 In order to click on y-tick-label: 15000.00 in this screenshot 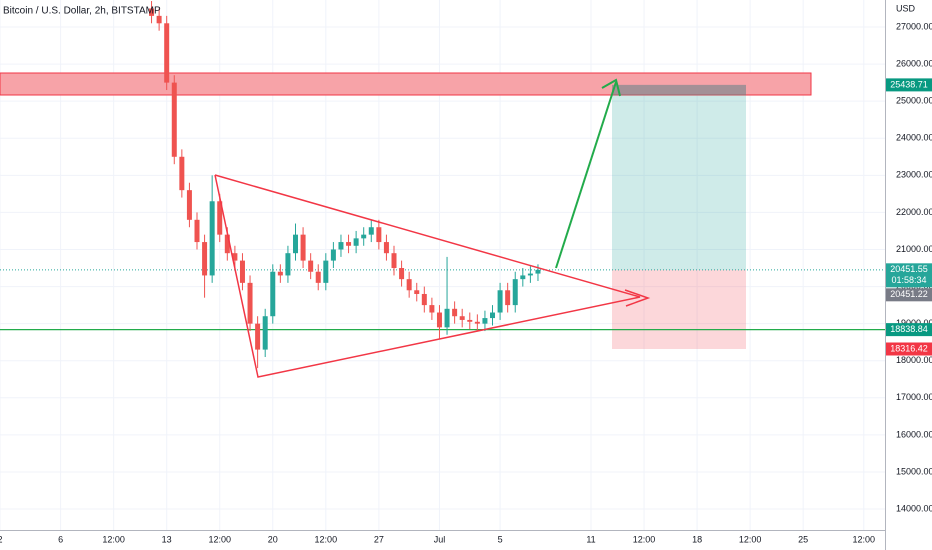, I will do `click(914, 471)`.